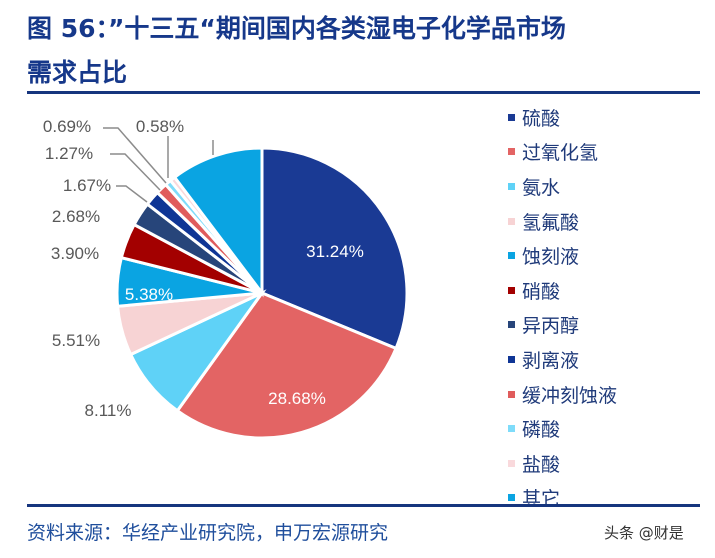 The width and height of the screenshot is (715, 558). I want to click on legend-item: 磷酸, so click(562, 428).